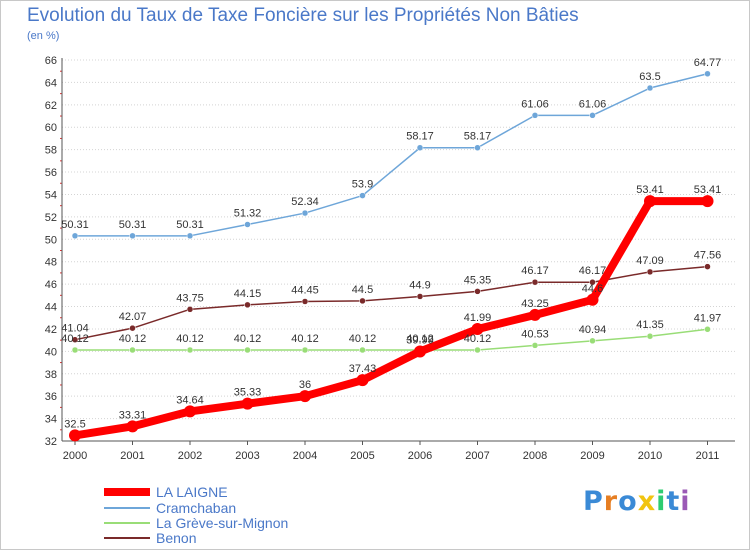  Describe the element at coordinates (708, 63) in the screenshot. I see `data-label: 64.77` at that location.